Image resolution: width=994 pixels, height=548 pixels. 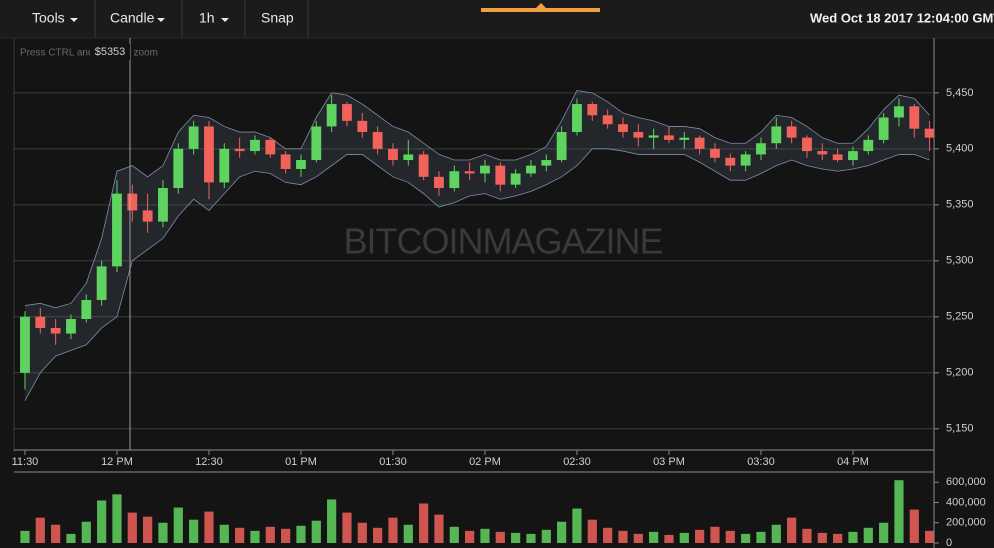 I want to click on y-tick-label: 5,400, so click(x=960, y=149).